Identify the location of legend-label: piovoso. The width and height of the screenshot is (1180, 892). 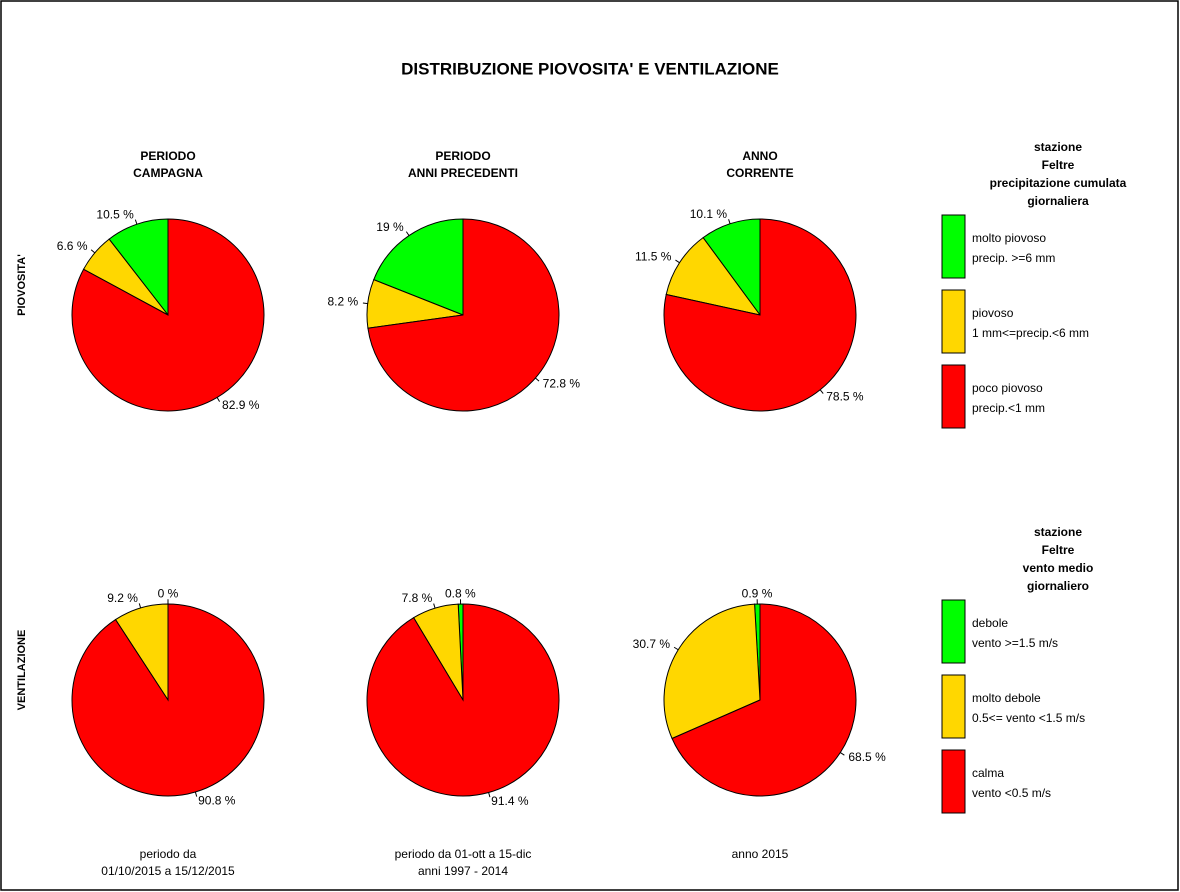
(993, 313).